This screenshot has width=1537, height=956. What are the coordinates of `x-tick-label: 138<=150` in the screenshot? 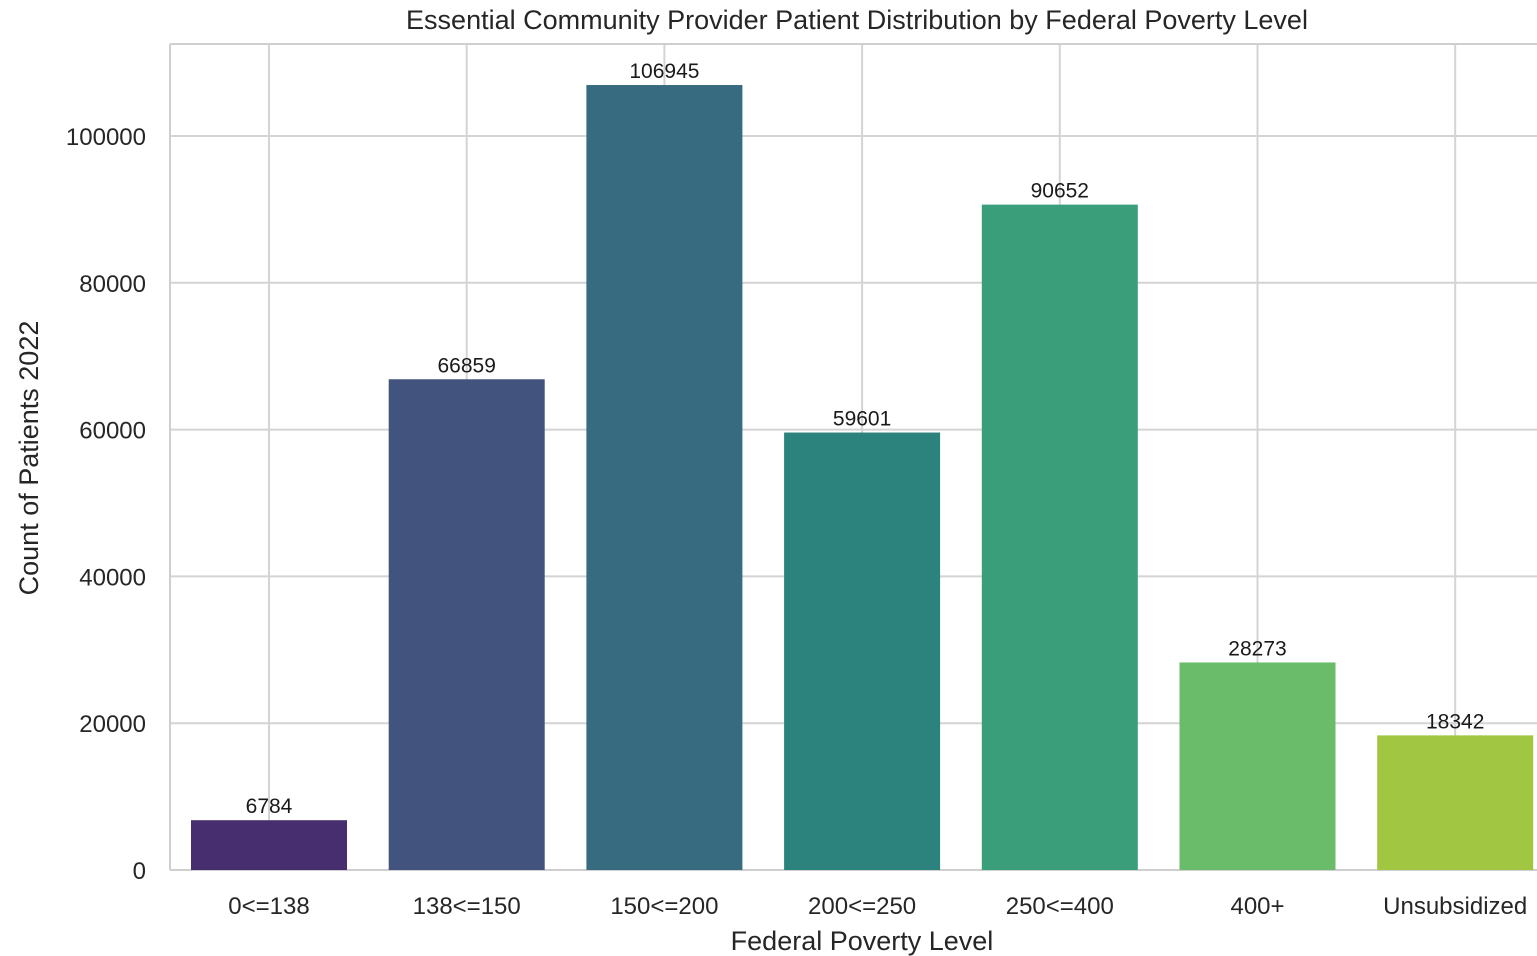 It's located at (467, 906).